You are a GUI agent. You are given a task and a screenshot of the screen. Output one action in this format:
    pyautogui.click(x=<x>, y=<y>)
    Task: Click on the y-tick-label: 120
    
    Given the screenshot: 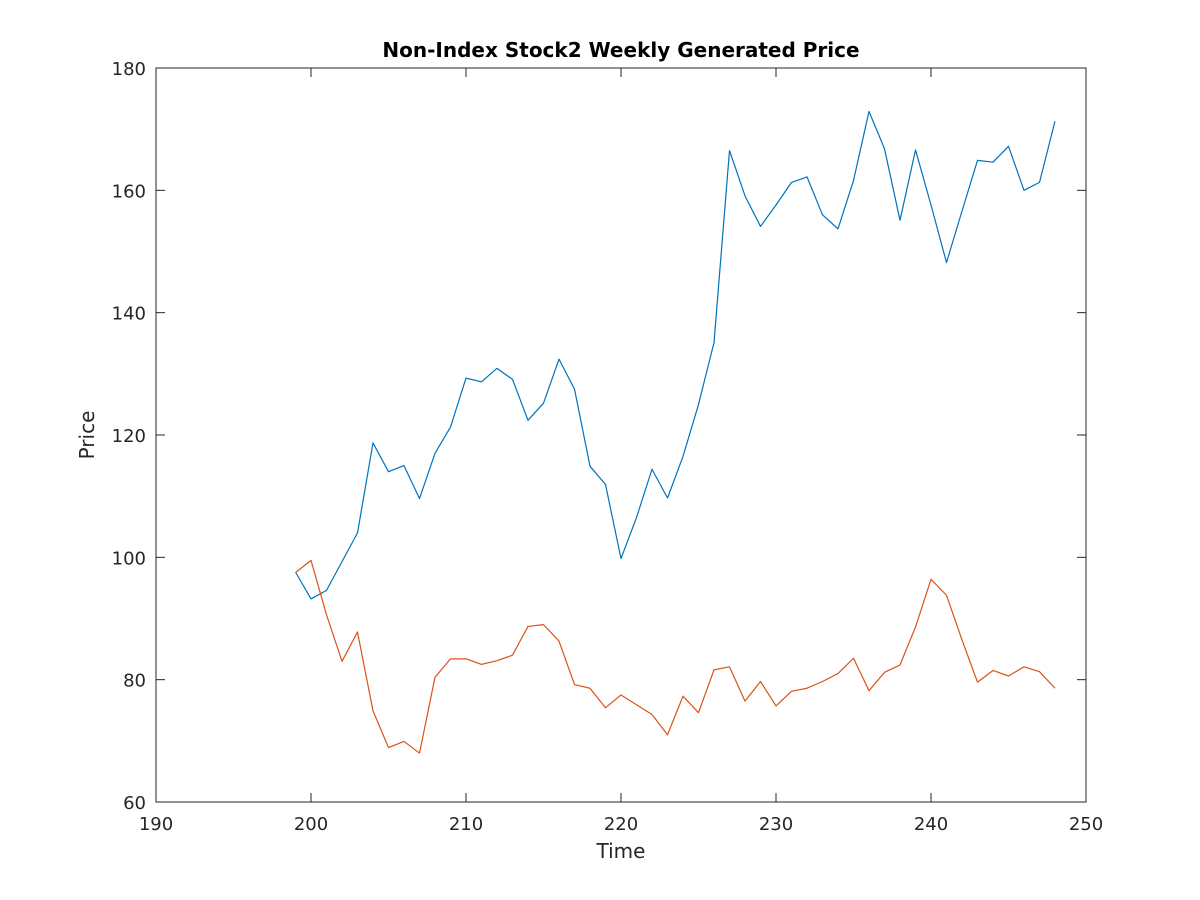 What is the action you would take?
    pyautogui.click(x=129, y=436)
    